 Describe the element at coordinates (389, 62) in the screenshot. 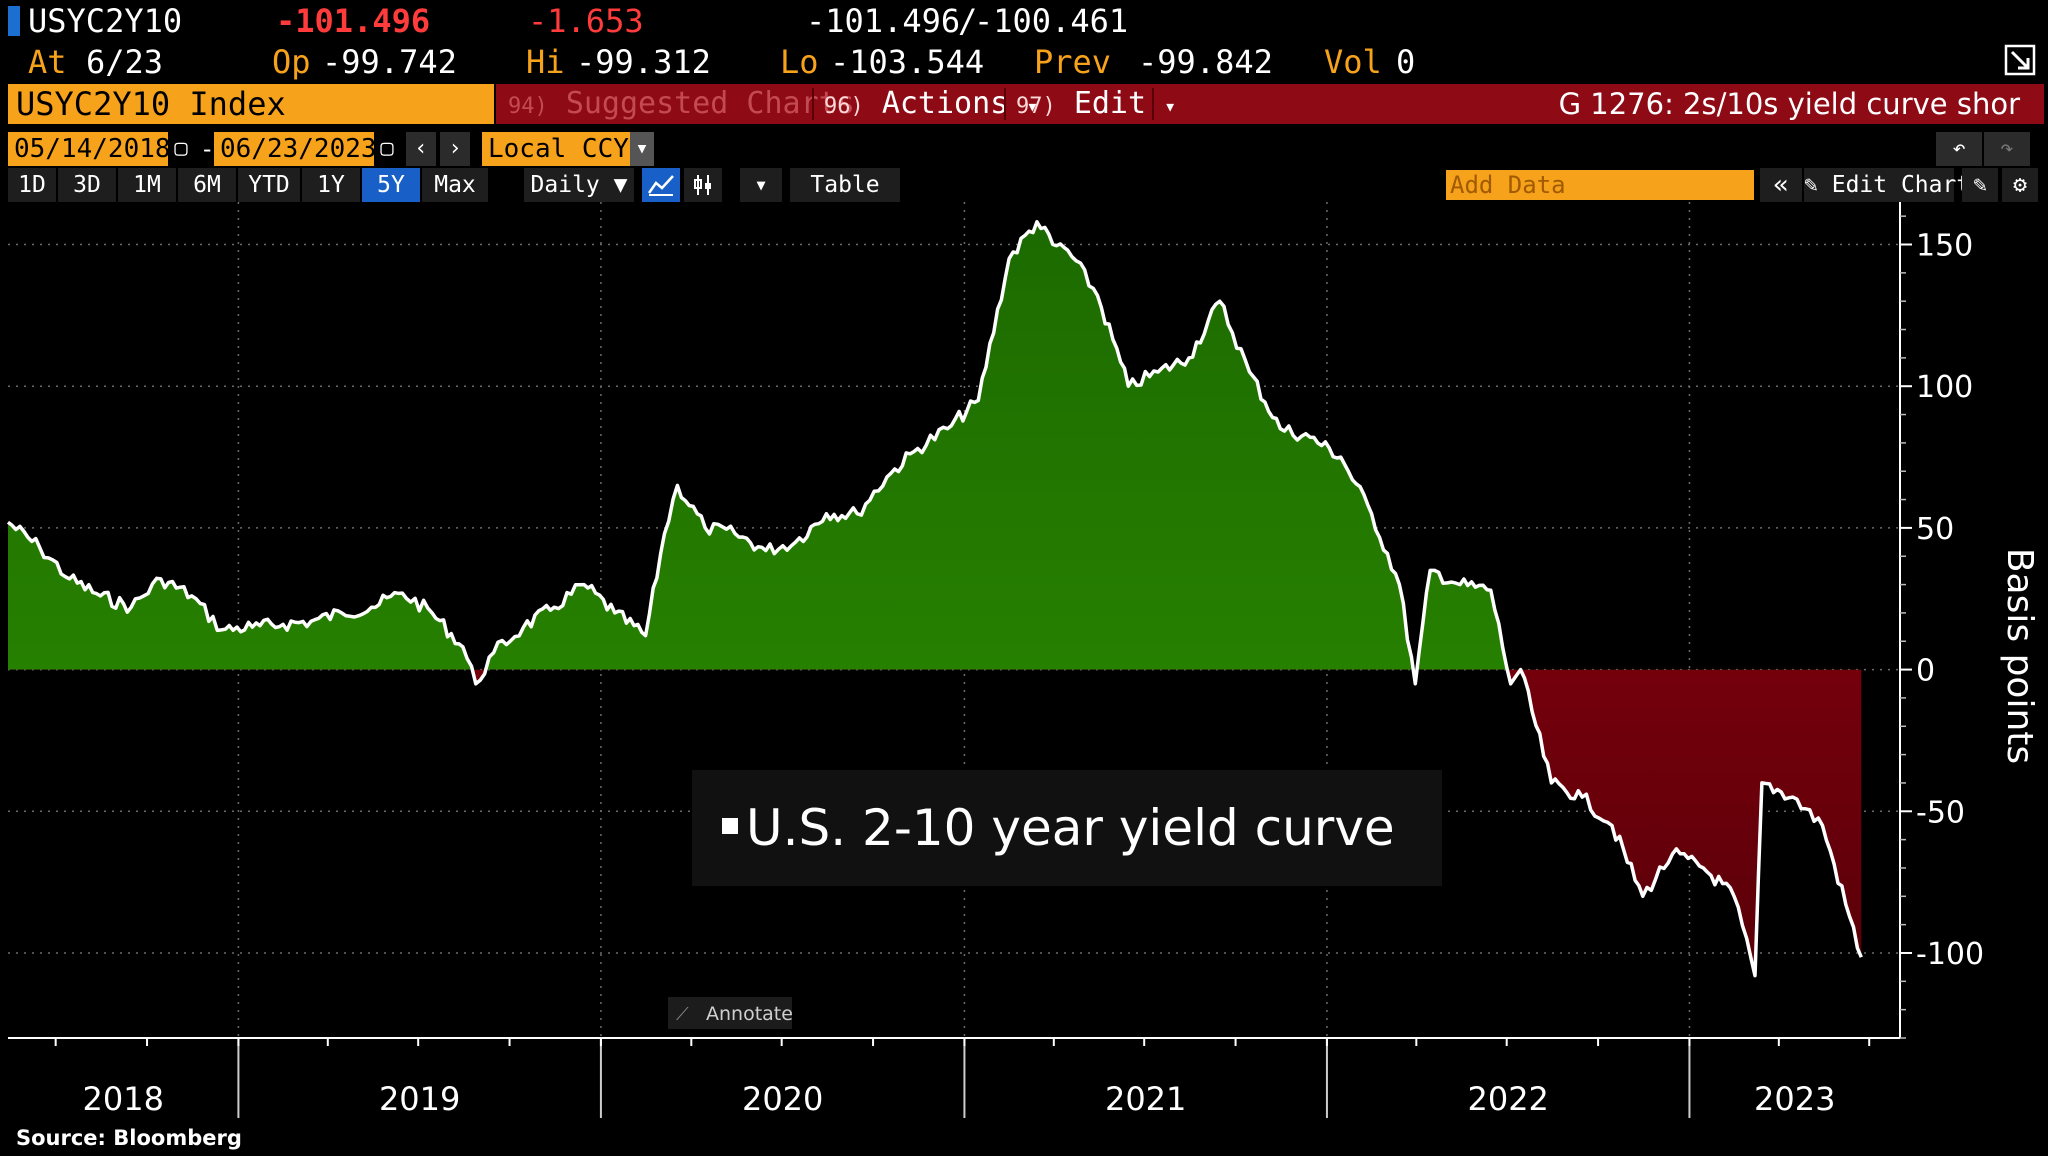

I see `open-value: -99.742` at that location.